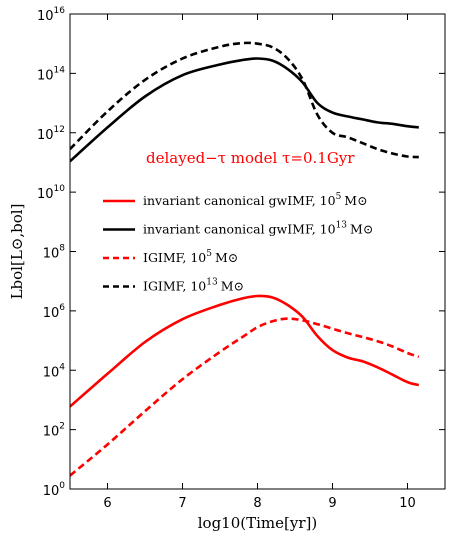 The image size is (463, 545). Describe the element at coordinates (54, 431) in the screenshot. I see `y-tick-label: 10²` at that location.